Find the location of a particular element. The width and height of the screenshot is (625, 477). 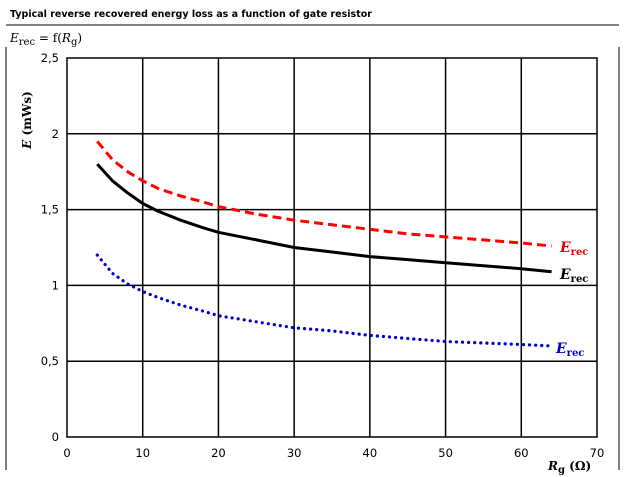

formula-label: Erec = f(Rg) is located at coordinates (45, 39).